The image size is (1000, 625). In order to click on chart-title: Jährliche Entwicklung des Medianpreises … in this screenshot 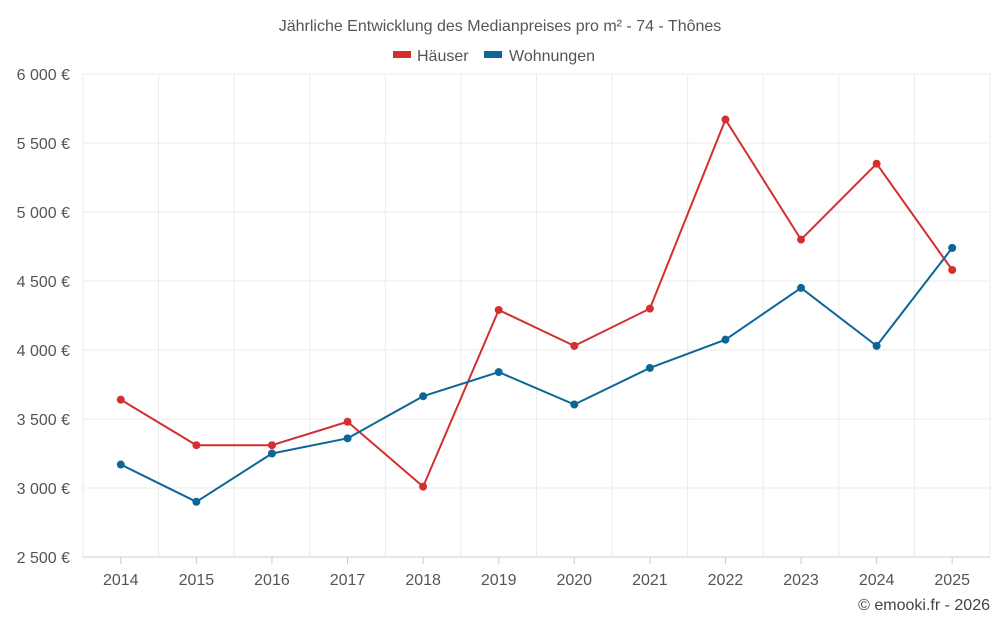, I will do `click(500, 26)`.